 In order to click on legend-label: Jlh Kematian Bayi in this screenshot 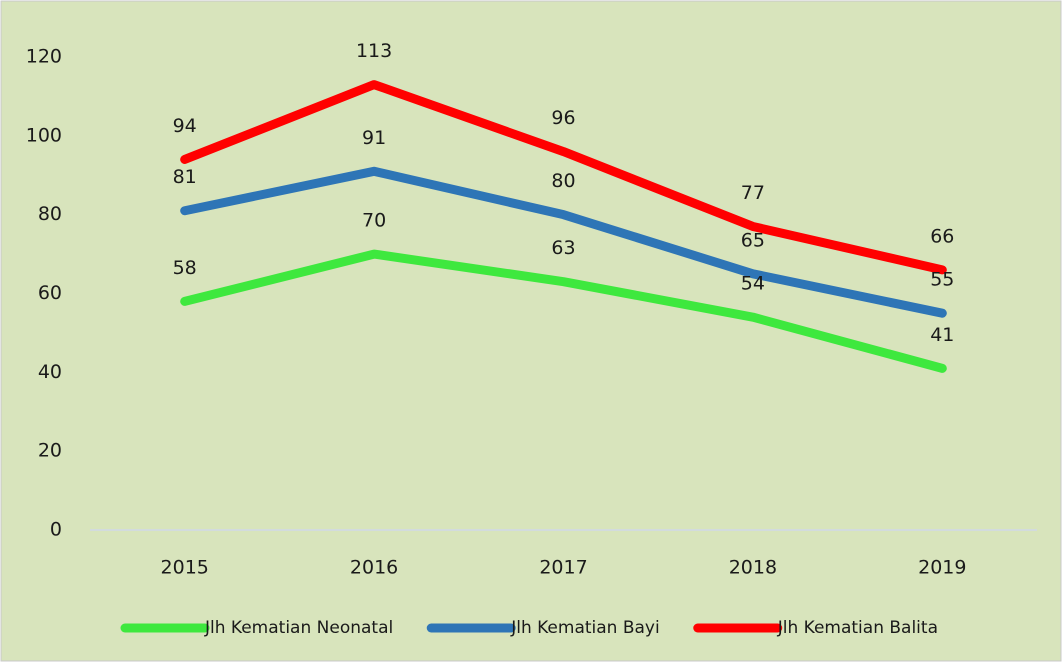, I will do `click(585, 628)`.